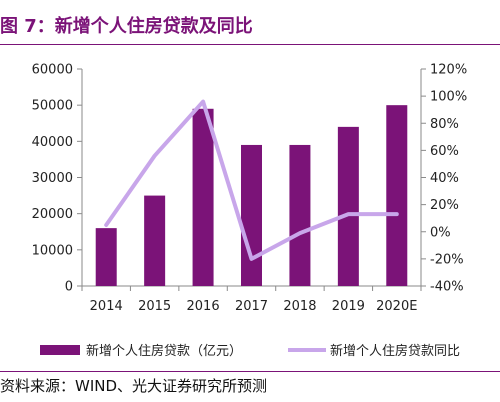  Describe the element at coordinates (106, 306) in the screenshot. I see `x-tick-label: 2014` at that location.